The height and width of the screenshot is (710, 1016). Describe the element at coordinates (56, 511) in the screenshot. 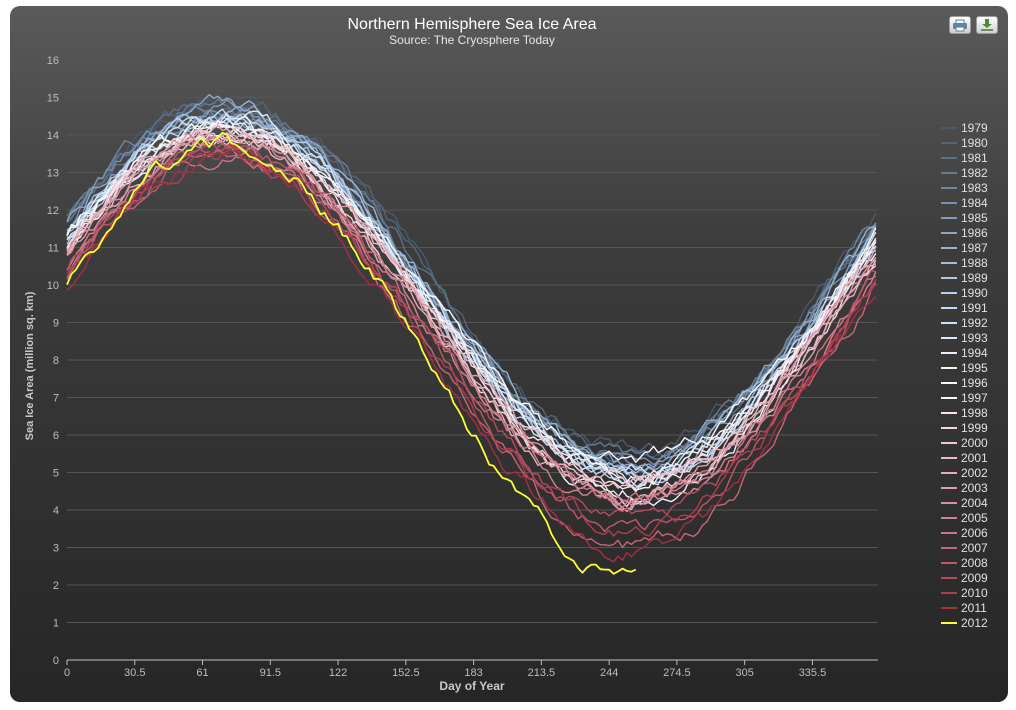

I see `y-tick-label: 4` at that location.